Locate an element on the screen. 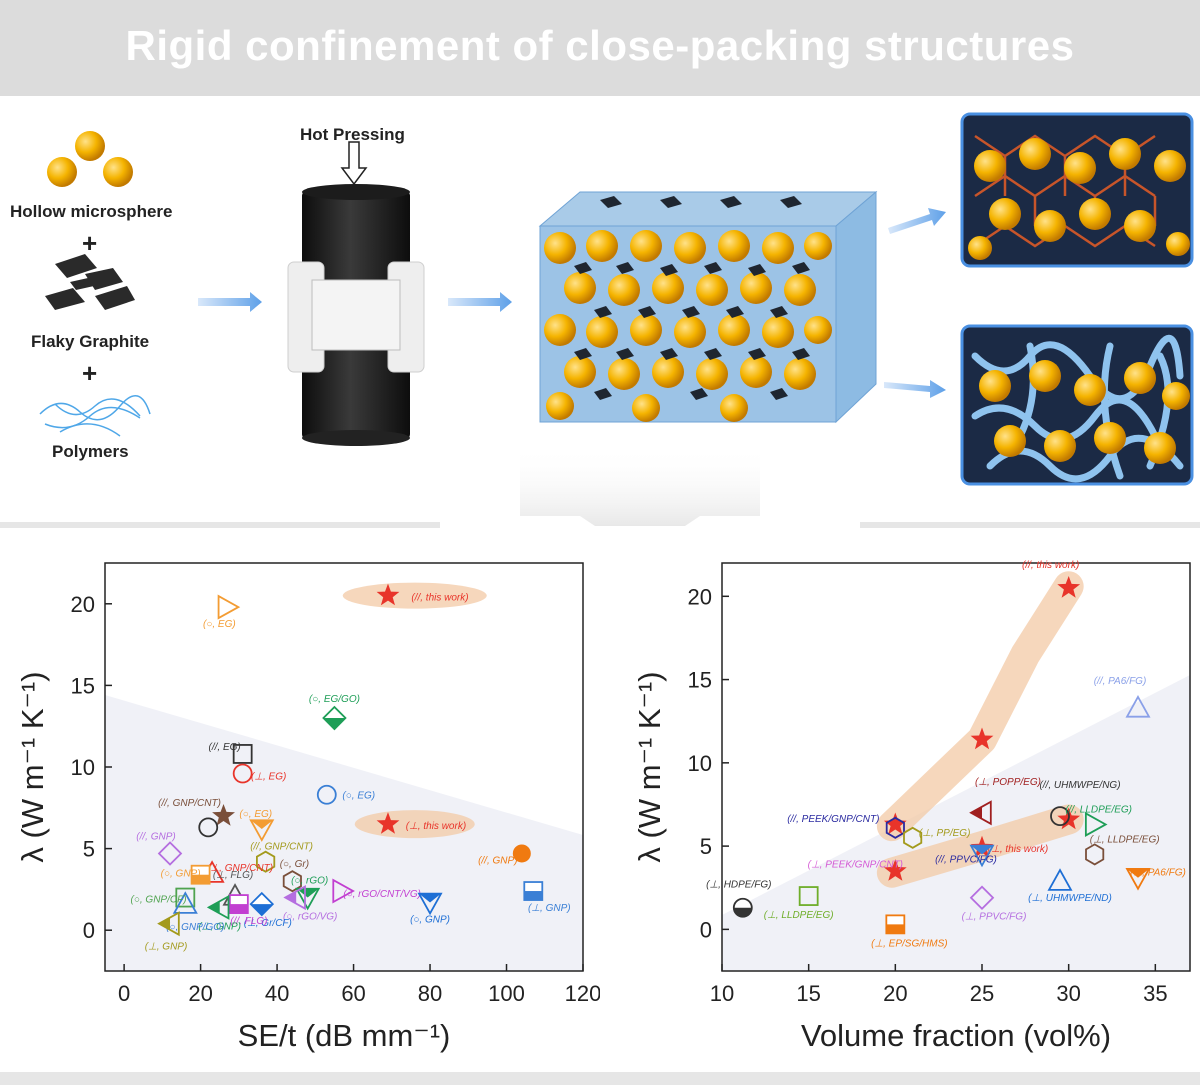  point-label: (○, rGO/CNT/VG) is located at coordinates (382, 894).